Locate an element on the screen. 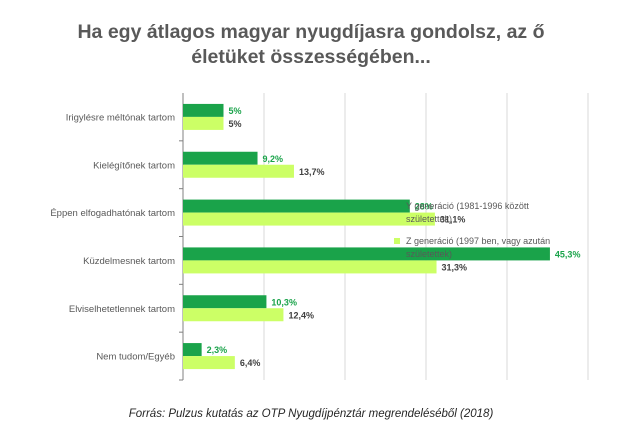 The width and height of the screenshot is (622, 442). data-label: 31,3% is located at coordinates (455, 267).